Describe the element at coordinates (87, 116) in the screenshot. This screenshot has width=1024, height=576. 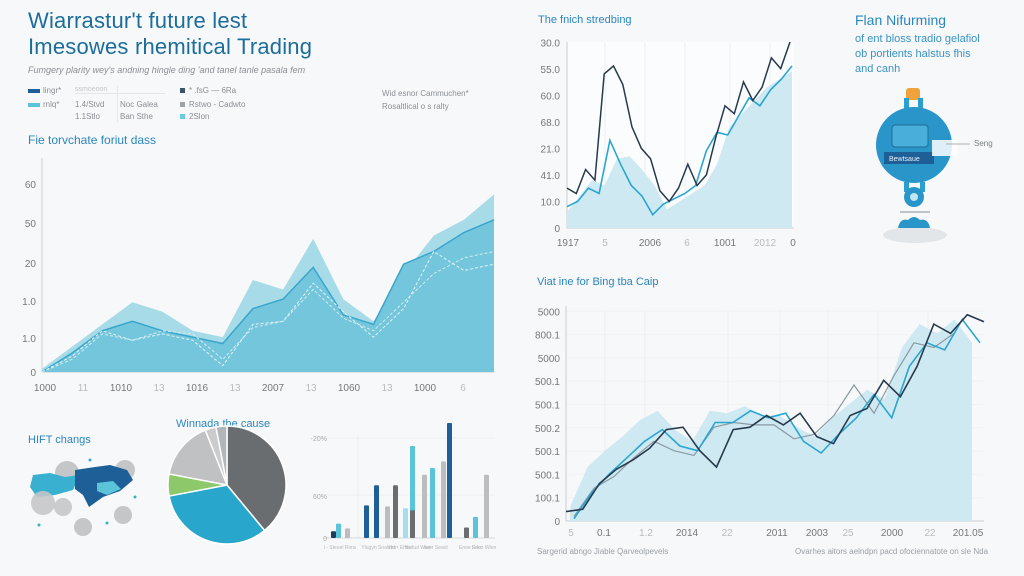
I see `legend-table-cell: 1.1Stlo` at that location.